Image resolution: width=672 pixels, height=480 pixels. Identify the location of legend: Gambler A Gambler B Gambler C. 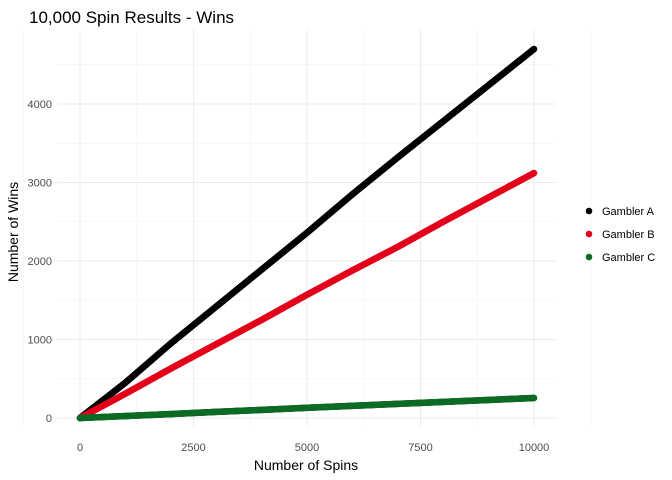
(620, 235).